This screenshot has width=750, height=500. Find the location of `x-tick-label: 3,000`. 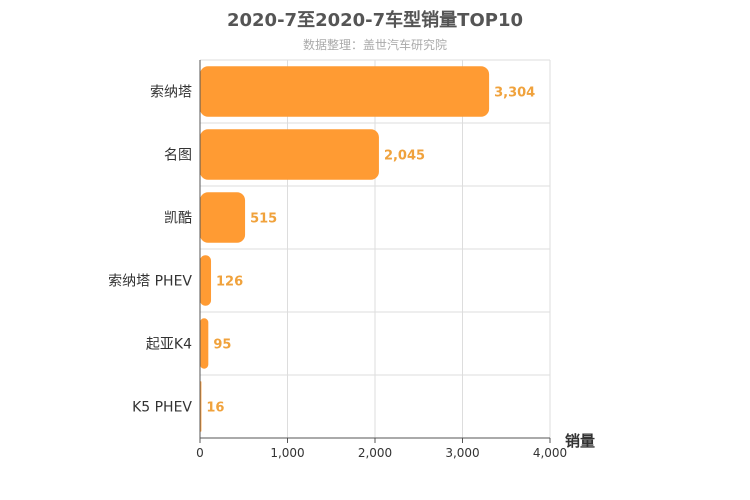

x-tick-label: 3,000 is located at coordinates (462, 453).